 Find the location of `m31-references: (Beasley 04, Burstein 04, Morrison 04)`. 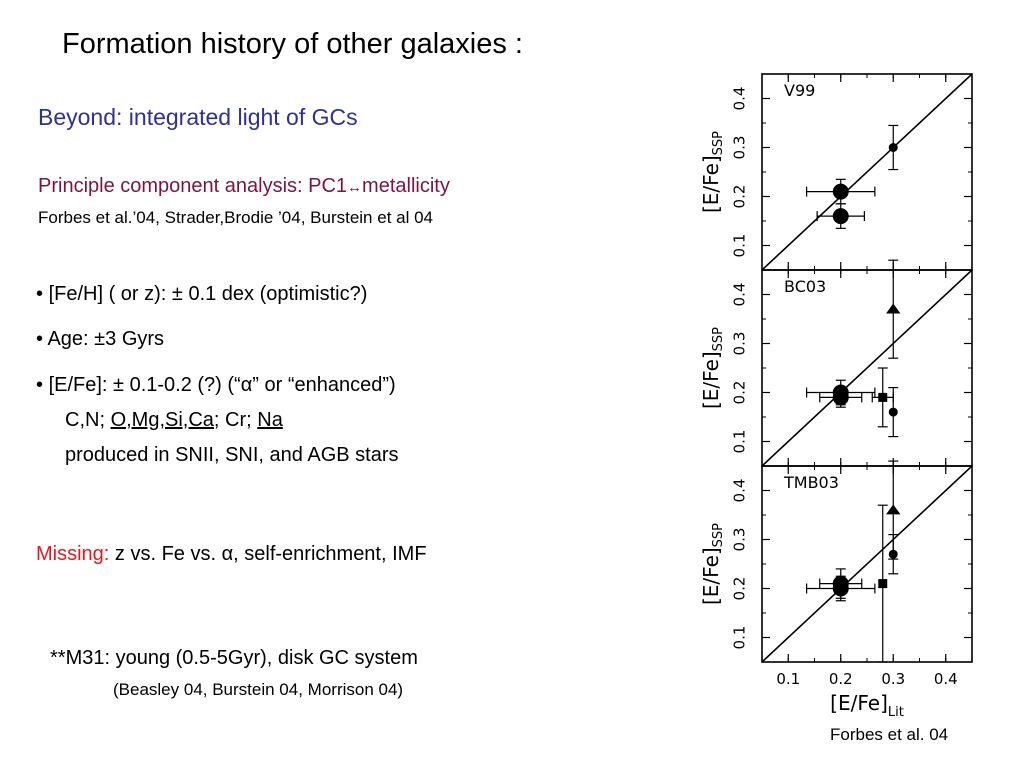

m31-references: (Beasley 04, Burstein 04, Morrison 04) is located at coordinates (258, 689).